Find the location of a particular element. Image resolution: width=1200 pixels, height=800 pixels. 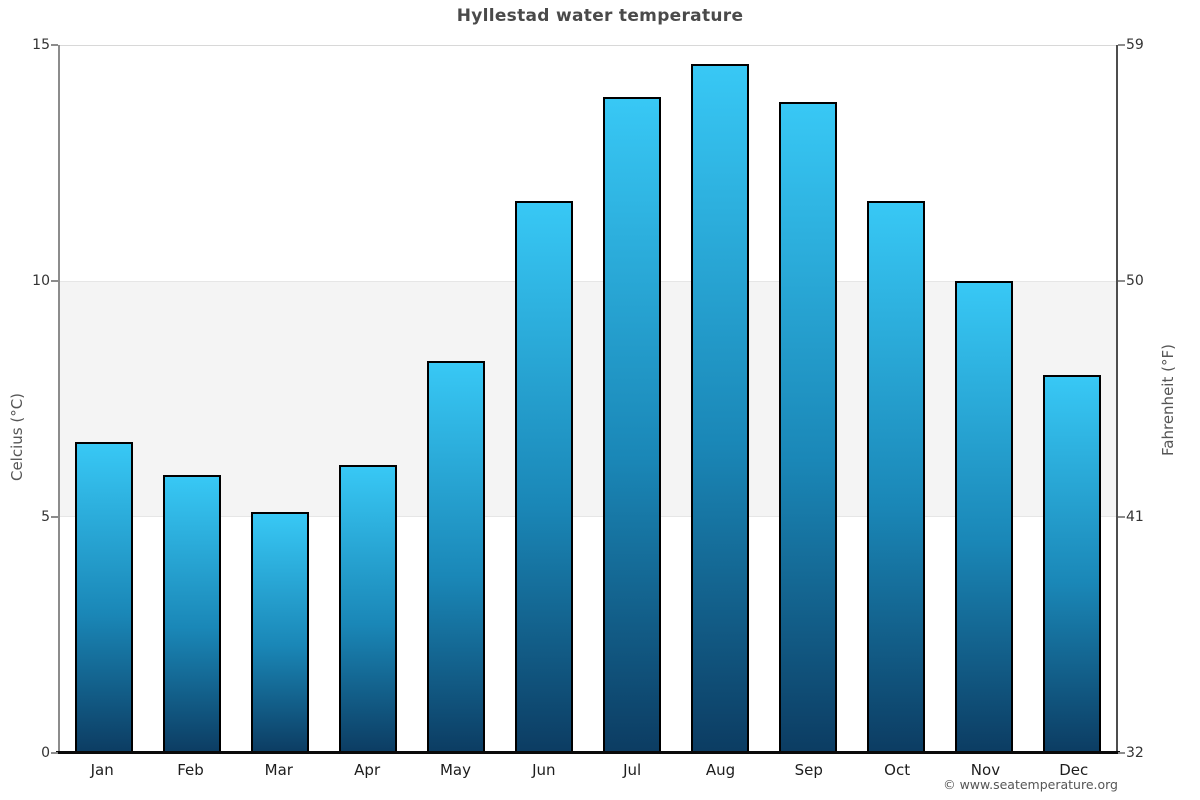

bar-slot-dec is located at coordinates (1072, 399).